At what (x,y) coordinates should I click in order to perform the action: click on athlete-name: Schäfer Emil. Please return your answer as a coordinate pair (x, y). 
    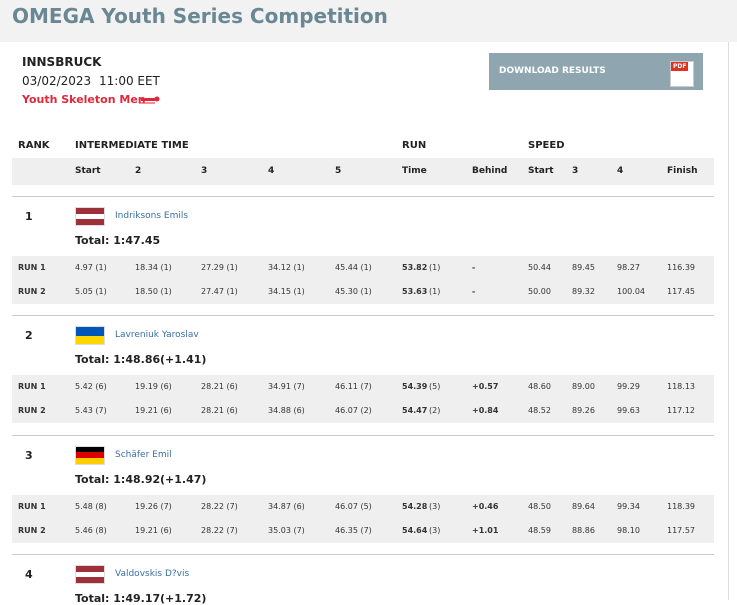
    Looking at the image, I should click on (143, 454).